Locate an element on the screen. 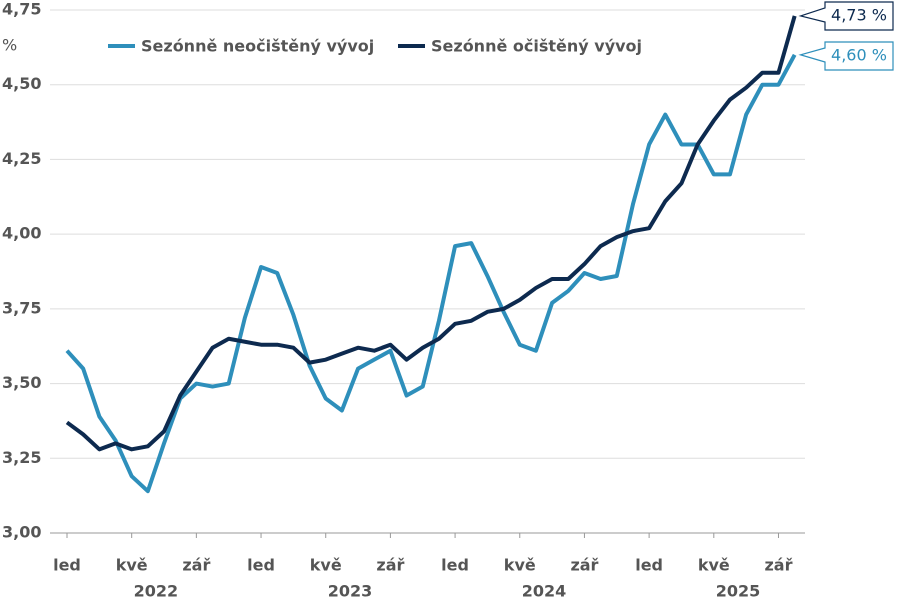 The height and width of the screenshot is (600, 900). year-label: 2024 is located at coordinates (544, 591).